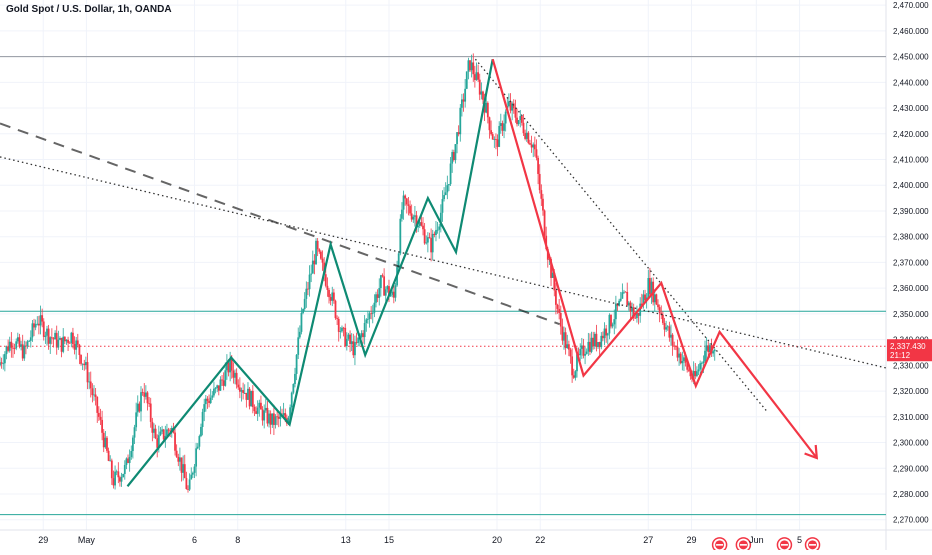  What do you see at coordinates (743, 545) in the screenshot?
I see `event-marker-stripe` at bounding box center [743, 545].